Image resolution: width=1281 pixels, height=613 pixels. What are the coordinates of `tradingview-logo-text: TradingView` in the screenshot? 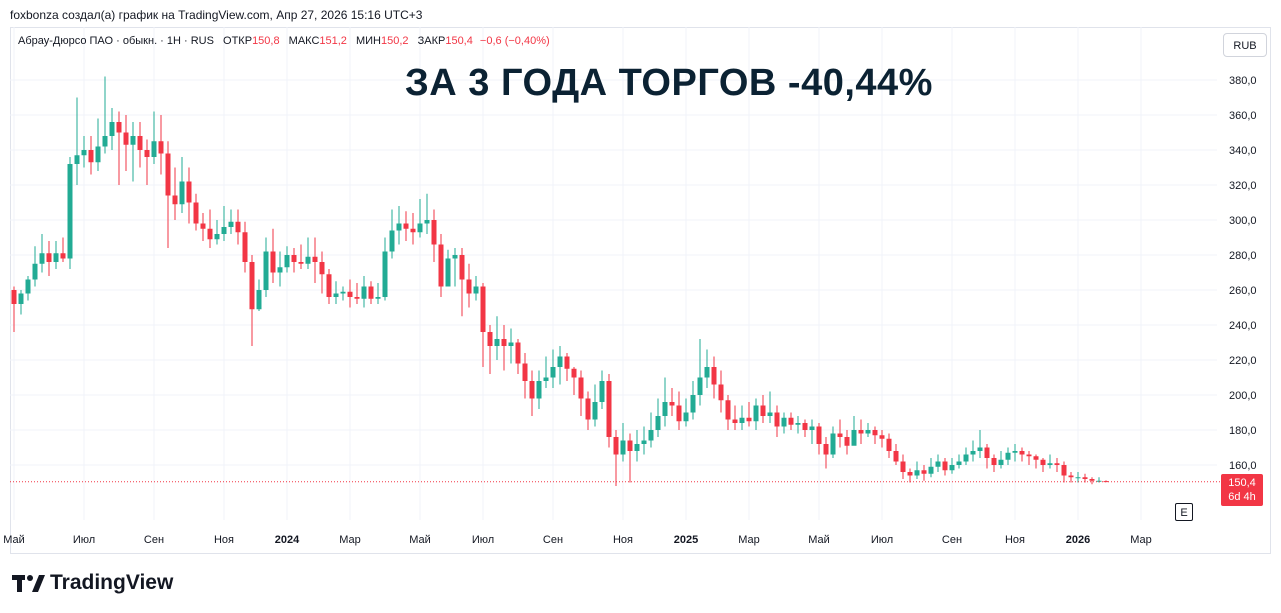 It's located at (112, 582).